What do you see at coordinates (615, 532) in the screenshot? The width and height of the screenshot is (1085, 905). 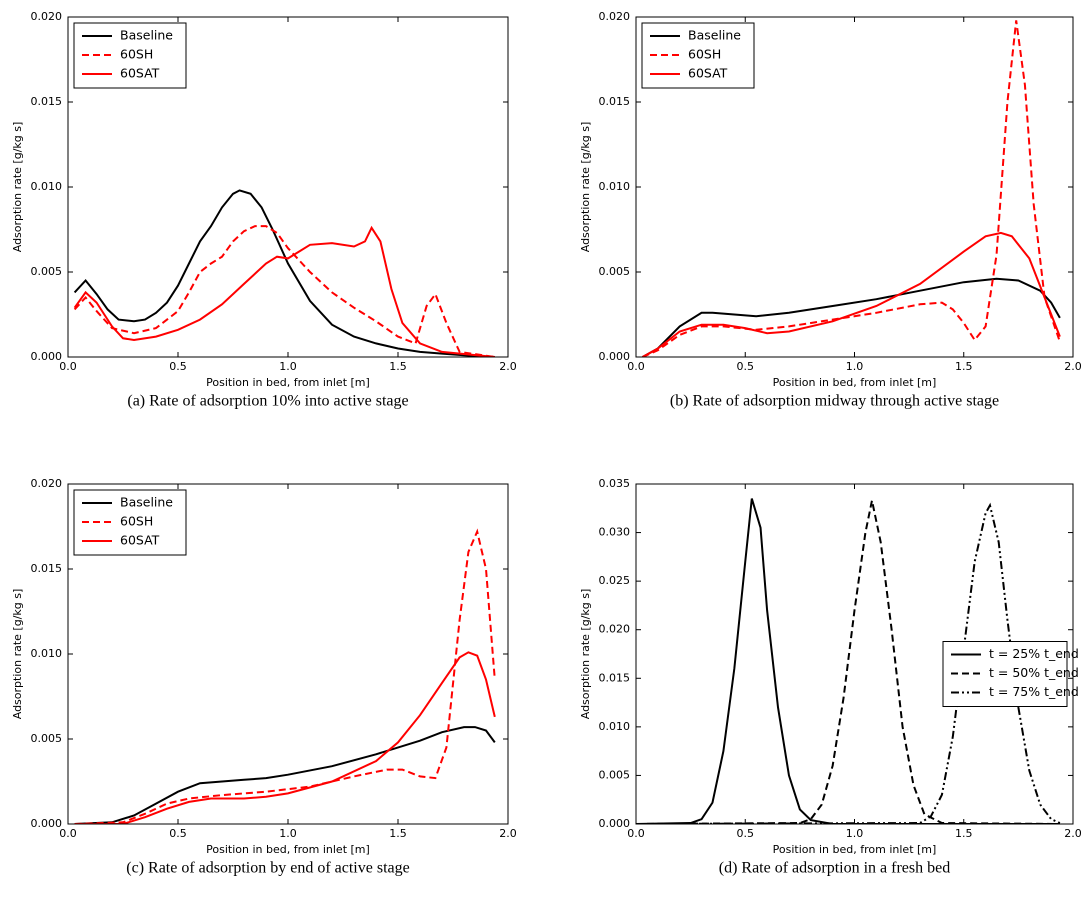 I see `y-tick-label: 0.030` at bounding box center [615, 532].